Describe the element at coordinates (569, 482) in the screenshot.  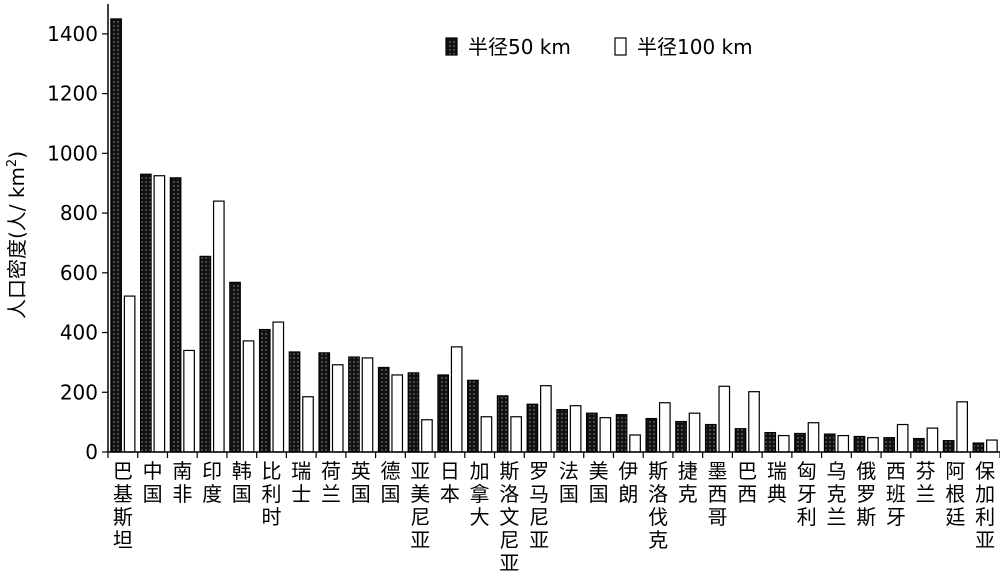
I see `x-category-label: 法国` at that location.